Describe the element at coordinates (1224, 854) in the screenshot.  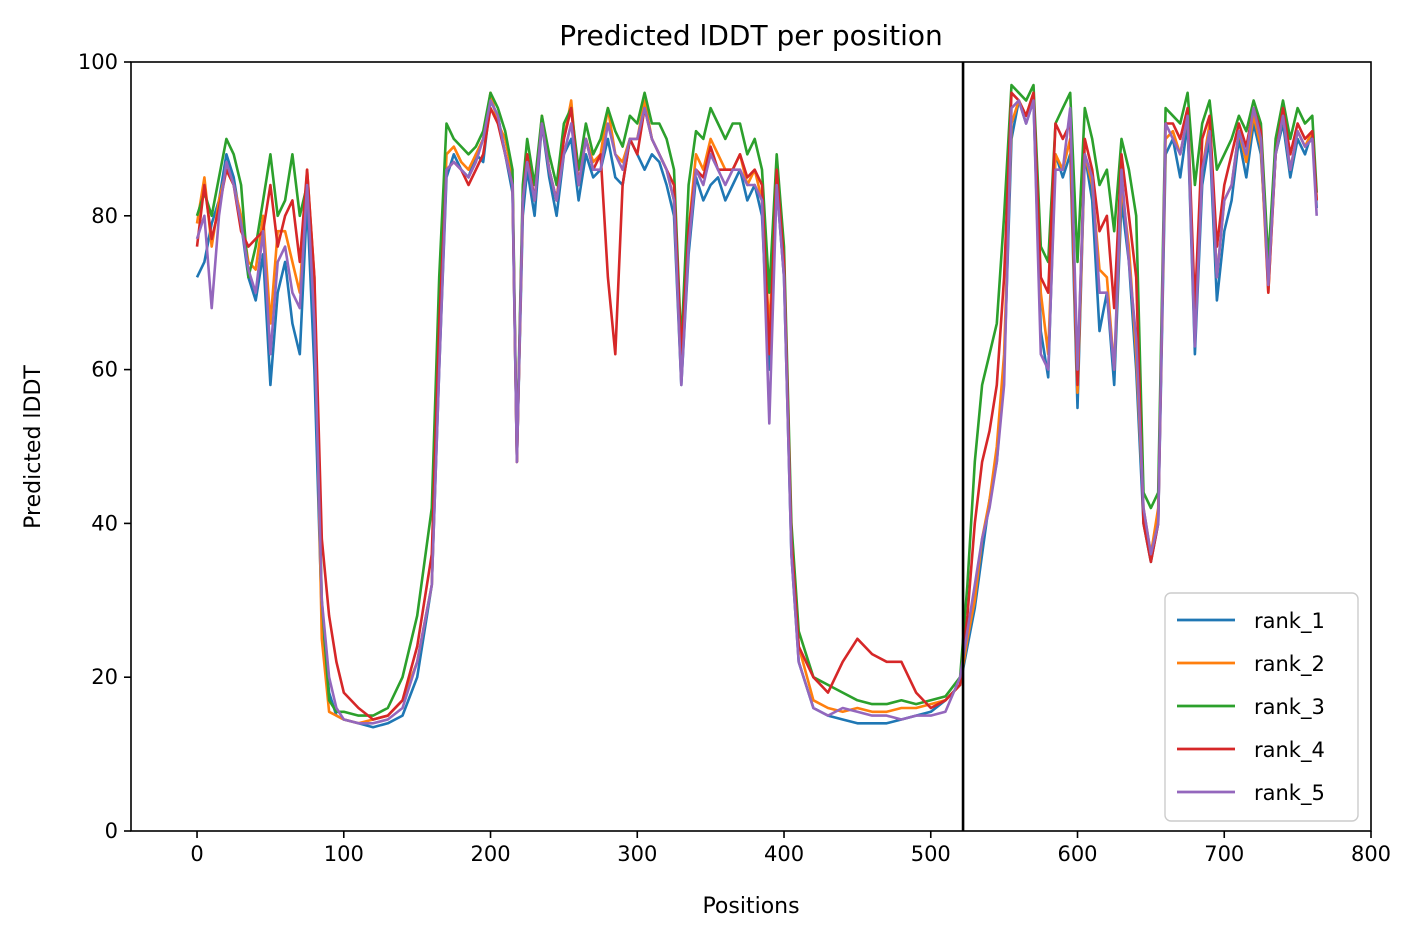
I see `x-tick-label: 700` at that location.